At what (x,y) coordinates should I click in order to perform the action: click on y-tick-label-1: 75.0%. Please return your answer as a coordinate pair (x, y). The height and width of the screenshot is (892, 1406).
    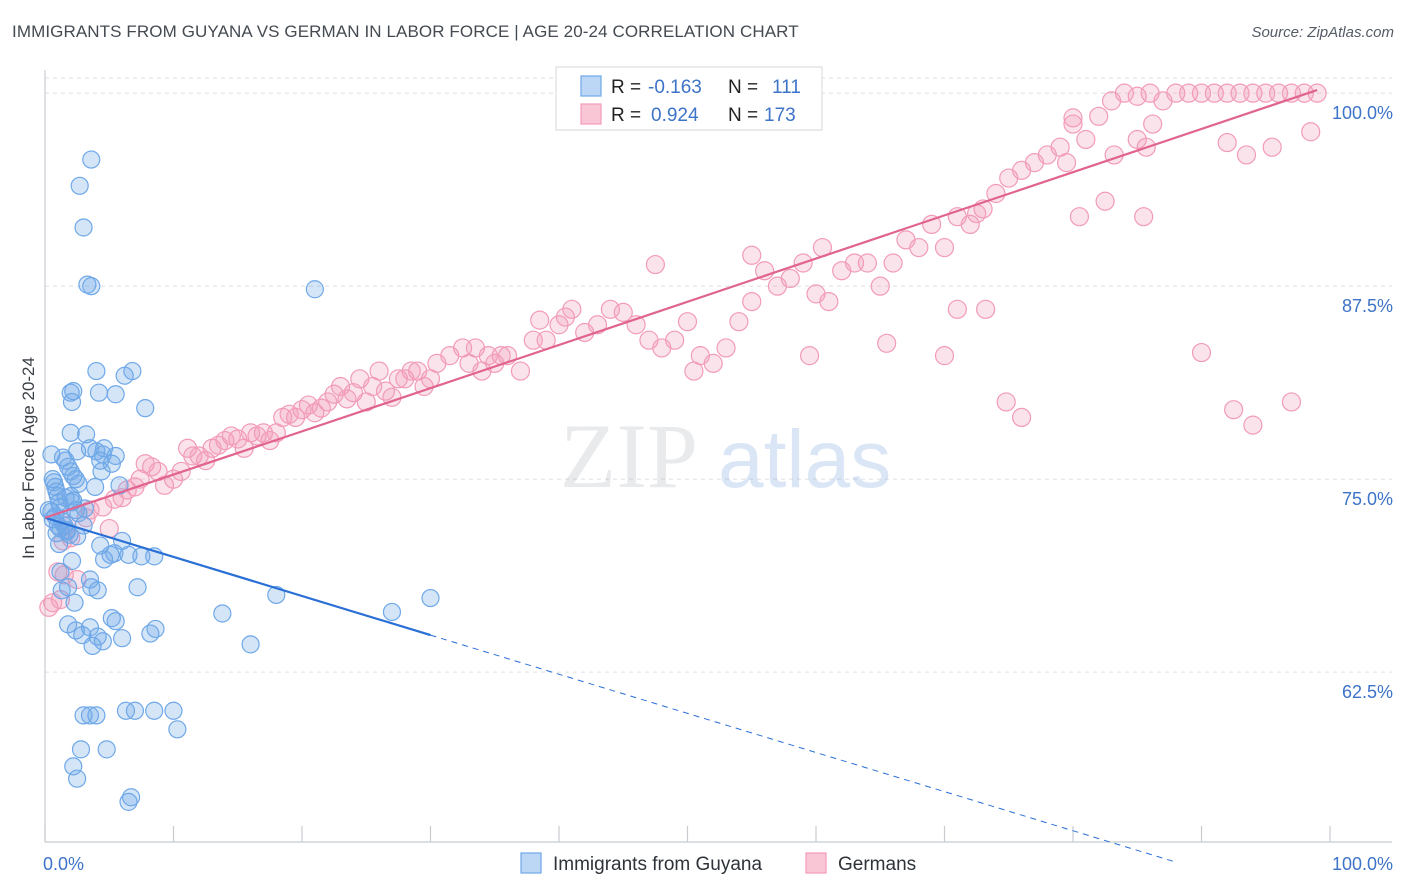
    Looking at the image, I should click on (1367, 499).